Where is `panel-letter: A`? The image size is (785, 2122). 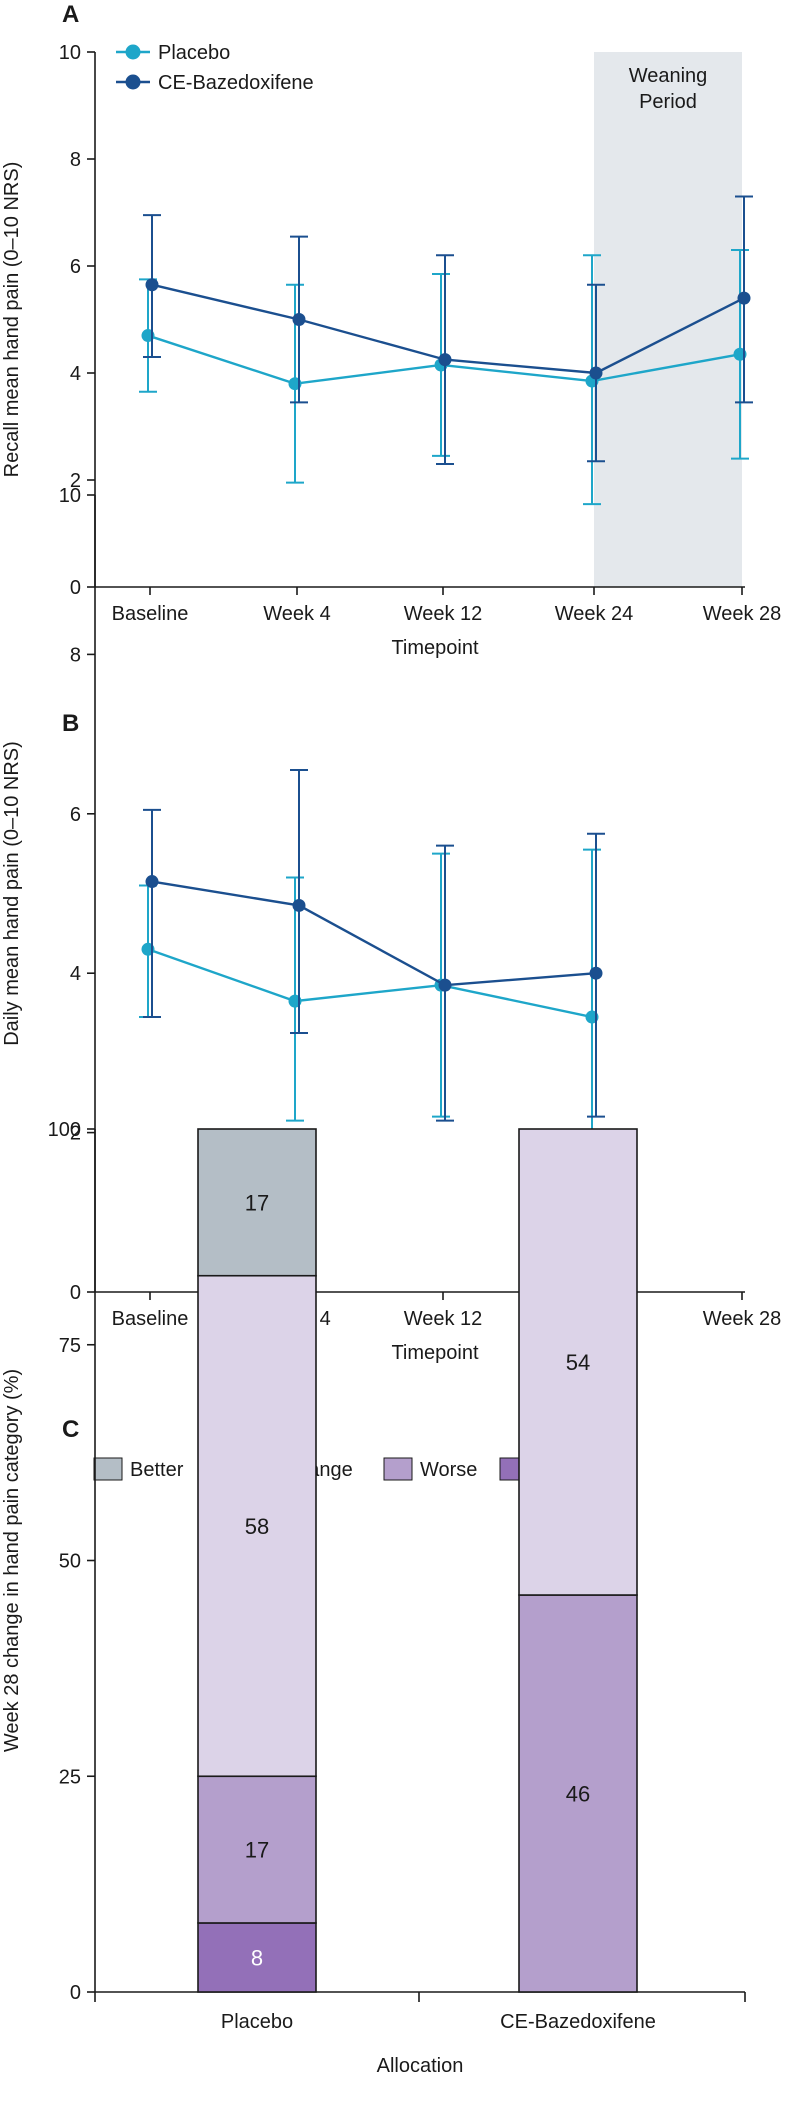 panel-letter: A is located at coordinates (70, 14).